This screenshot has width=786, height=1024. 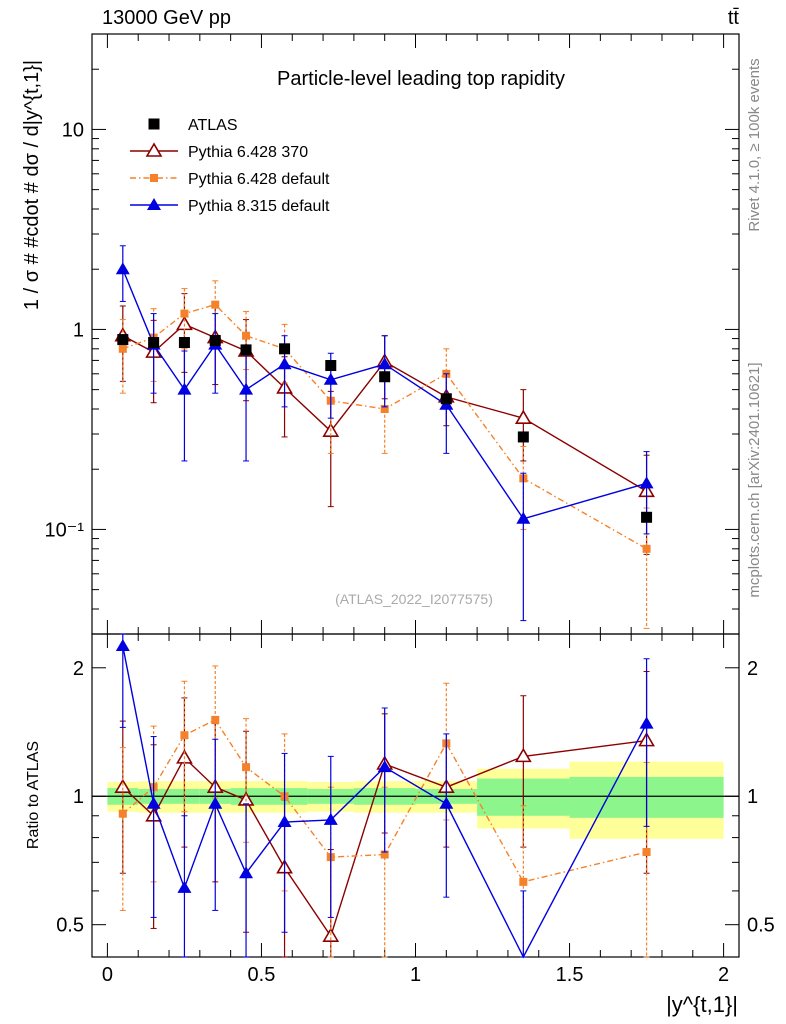 I want to click on legend-label-py8: Pythia 8.315 default, so click(x=259, y=206).